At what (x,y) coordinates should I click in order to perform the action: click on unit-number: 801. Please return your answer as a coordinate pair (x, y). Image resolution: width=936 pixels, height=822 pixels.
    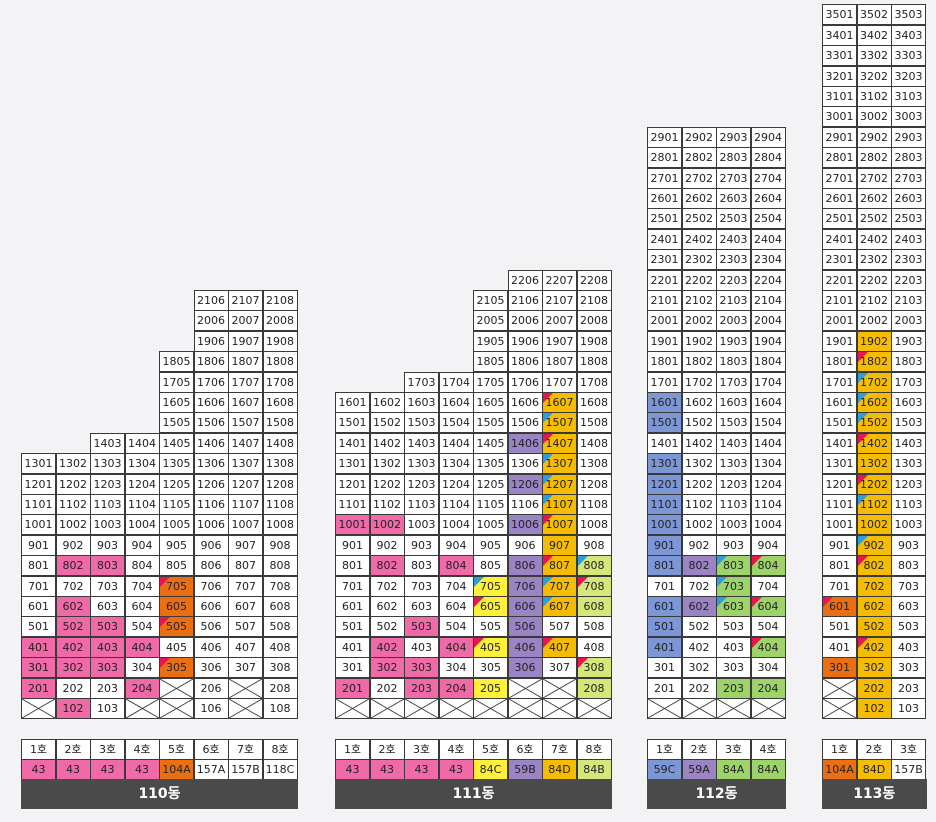
    Looking at the image, I should click on (38, 566).